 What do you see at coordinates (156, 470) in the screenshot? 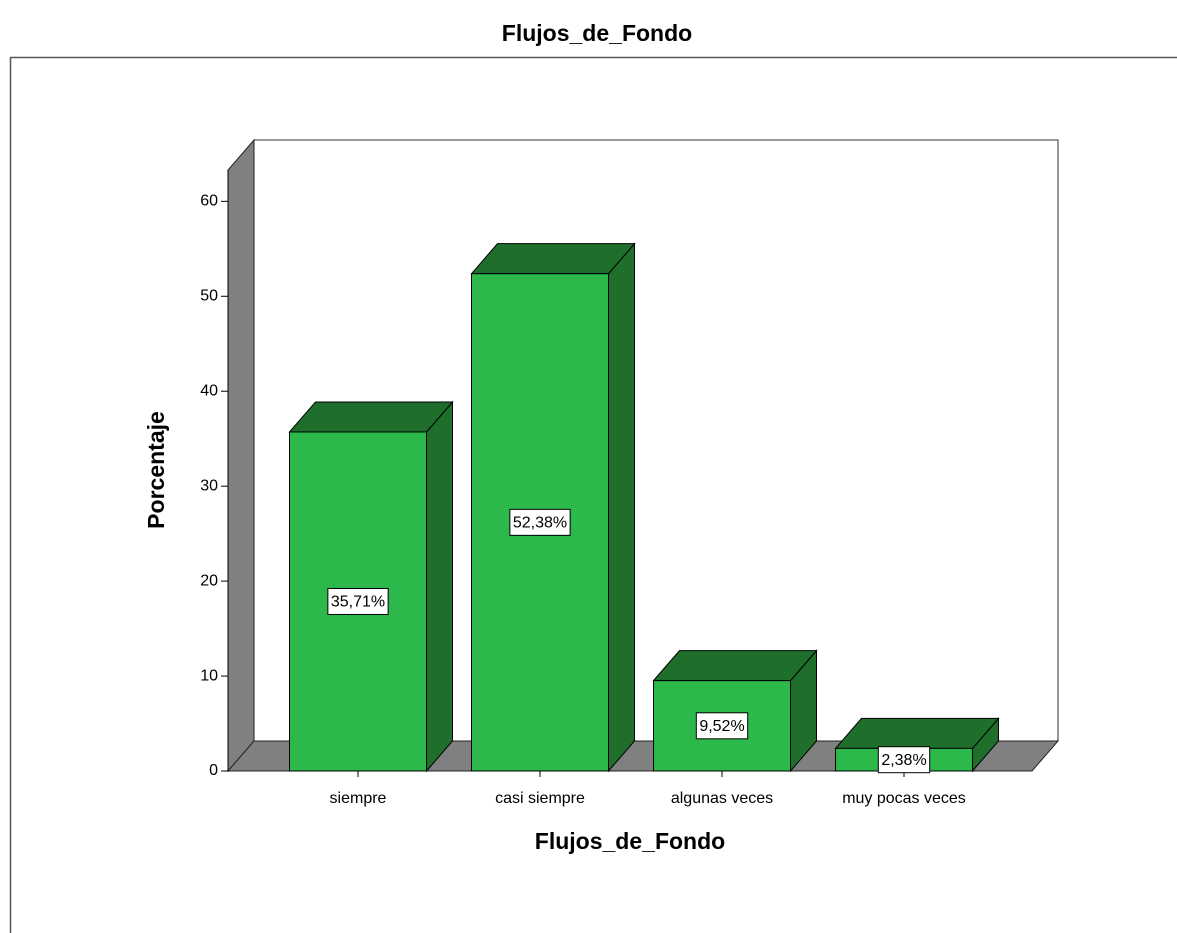
I see `y-axis-label: Porcentaje` at bounding box center [156, 470].